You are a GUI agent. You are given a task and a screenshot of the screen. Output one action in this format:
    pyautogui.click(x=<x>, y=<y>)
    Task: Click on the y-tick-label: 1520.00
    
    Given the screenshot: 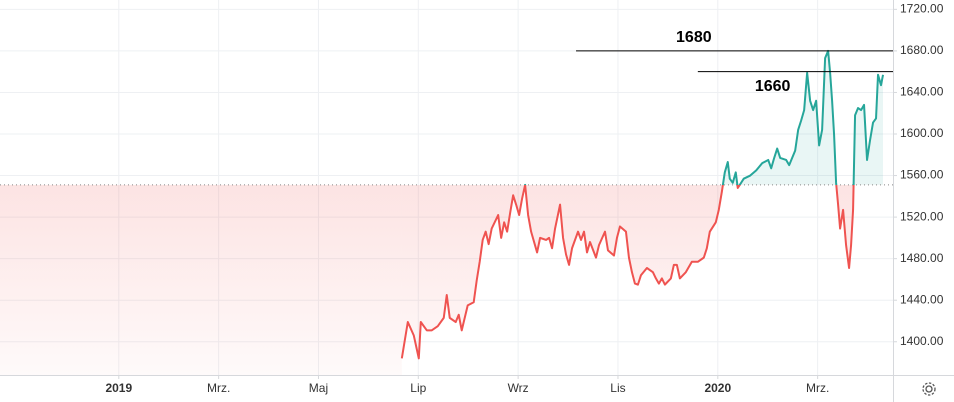 What is the action you would take?
    pyautogui.click(x=922, y=216)
    